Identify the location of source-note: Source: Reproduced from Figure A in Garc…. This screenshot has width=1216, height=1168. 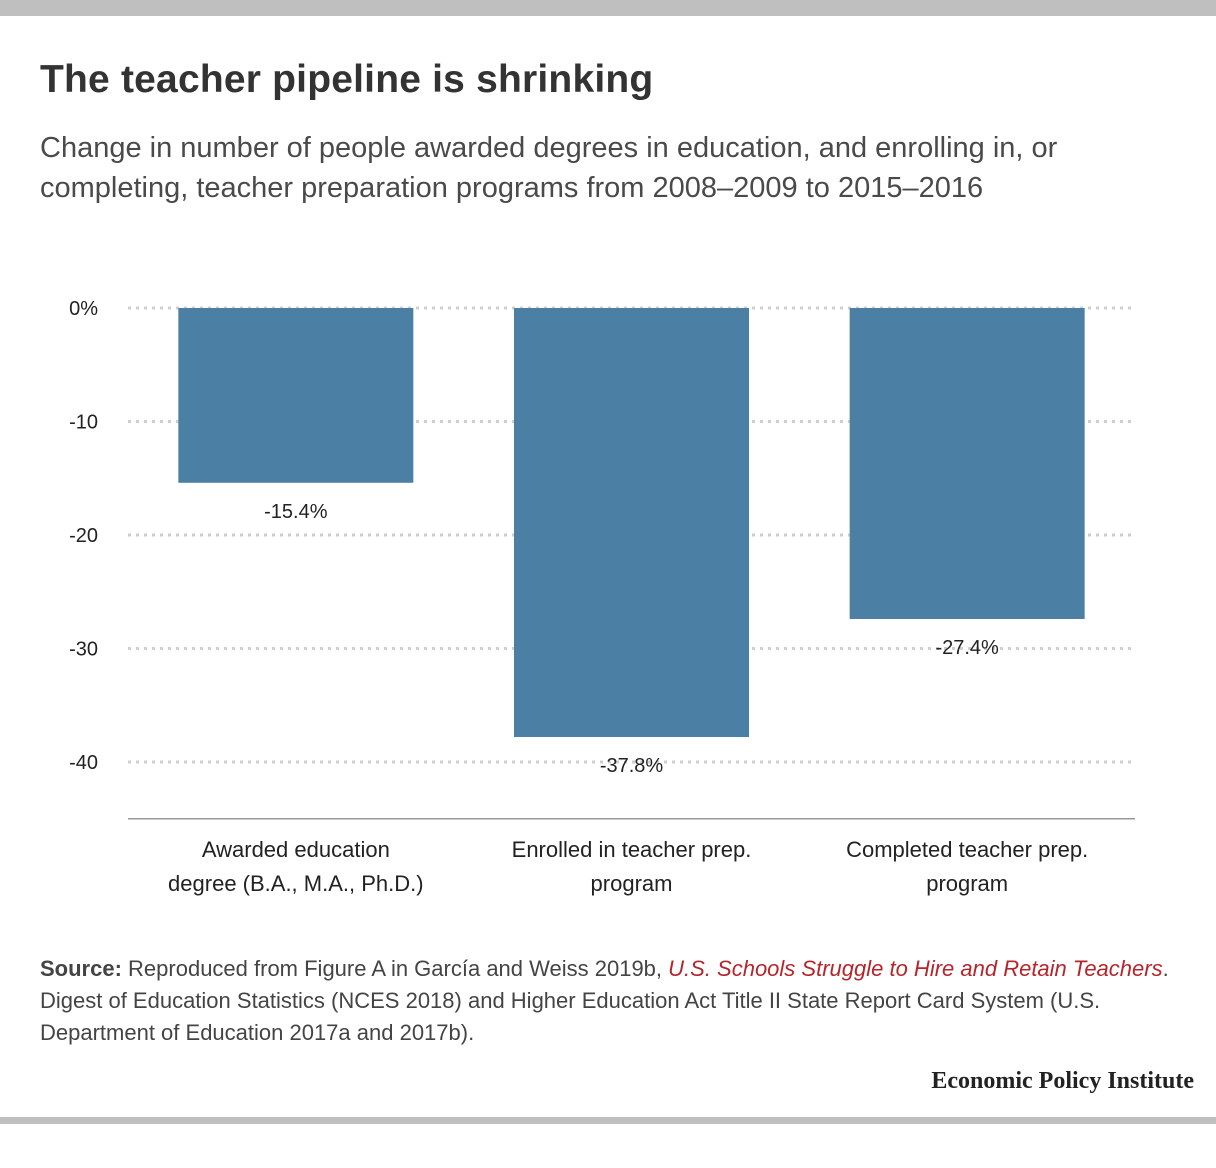
(610, 1001).